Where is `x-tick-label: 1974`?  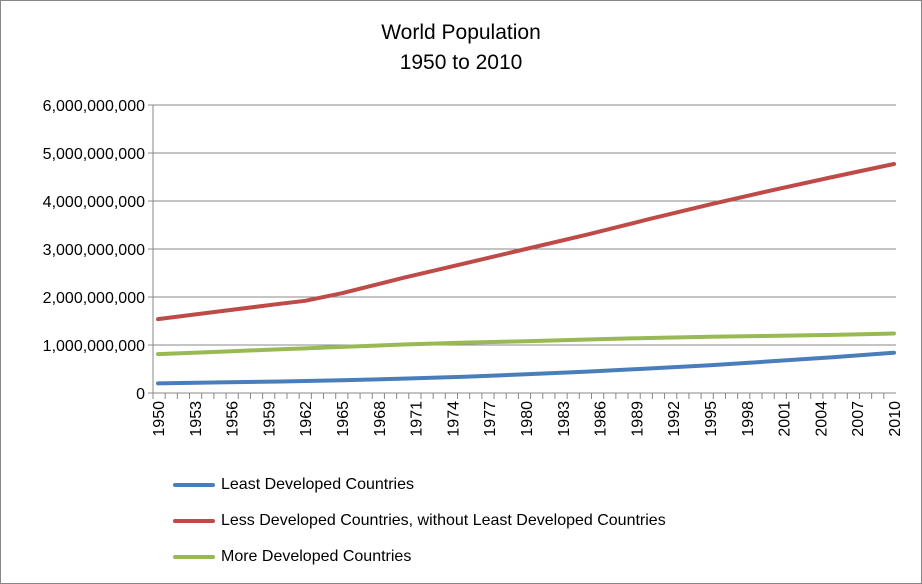
x-tick-label: 1974 is located at coordinates (453, 419).